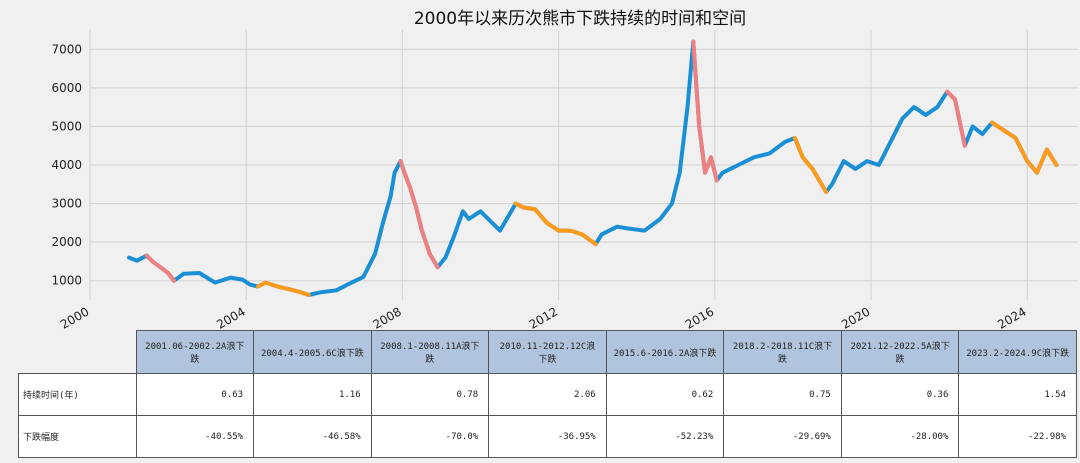 This screenshot has width=1080, height=463. What do you see at coordinates (66, 242) in the screenshot?
I see `y-tick-label: 2000` at bounding box center [66, 242].